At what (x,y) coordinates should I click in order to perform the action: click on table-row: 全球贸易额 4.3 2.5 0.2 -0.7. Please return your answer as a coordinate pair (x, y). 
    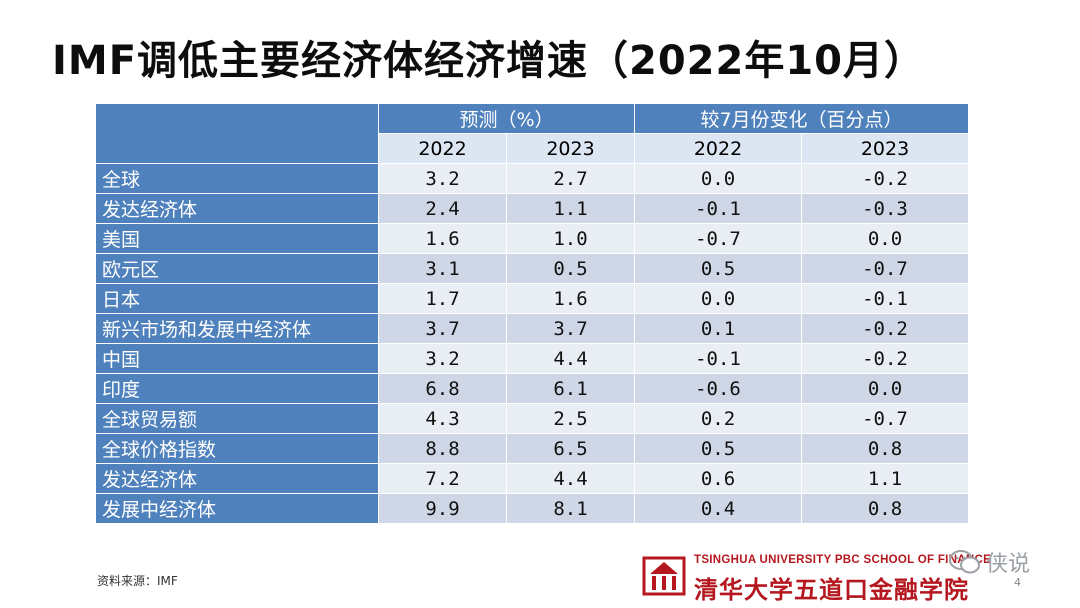
    Looking at the image, I should click on (532, 418).